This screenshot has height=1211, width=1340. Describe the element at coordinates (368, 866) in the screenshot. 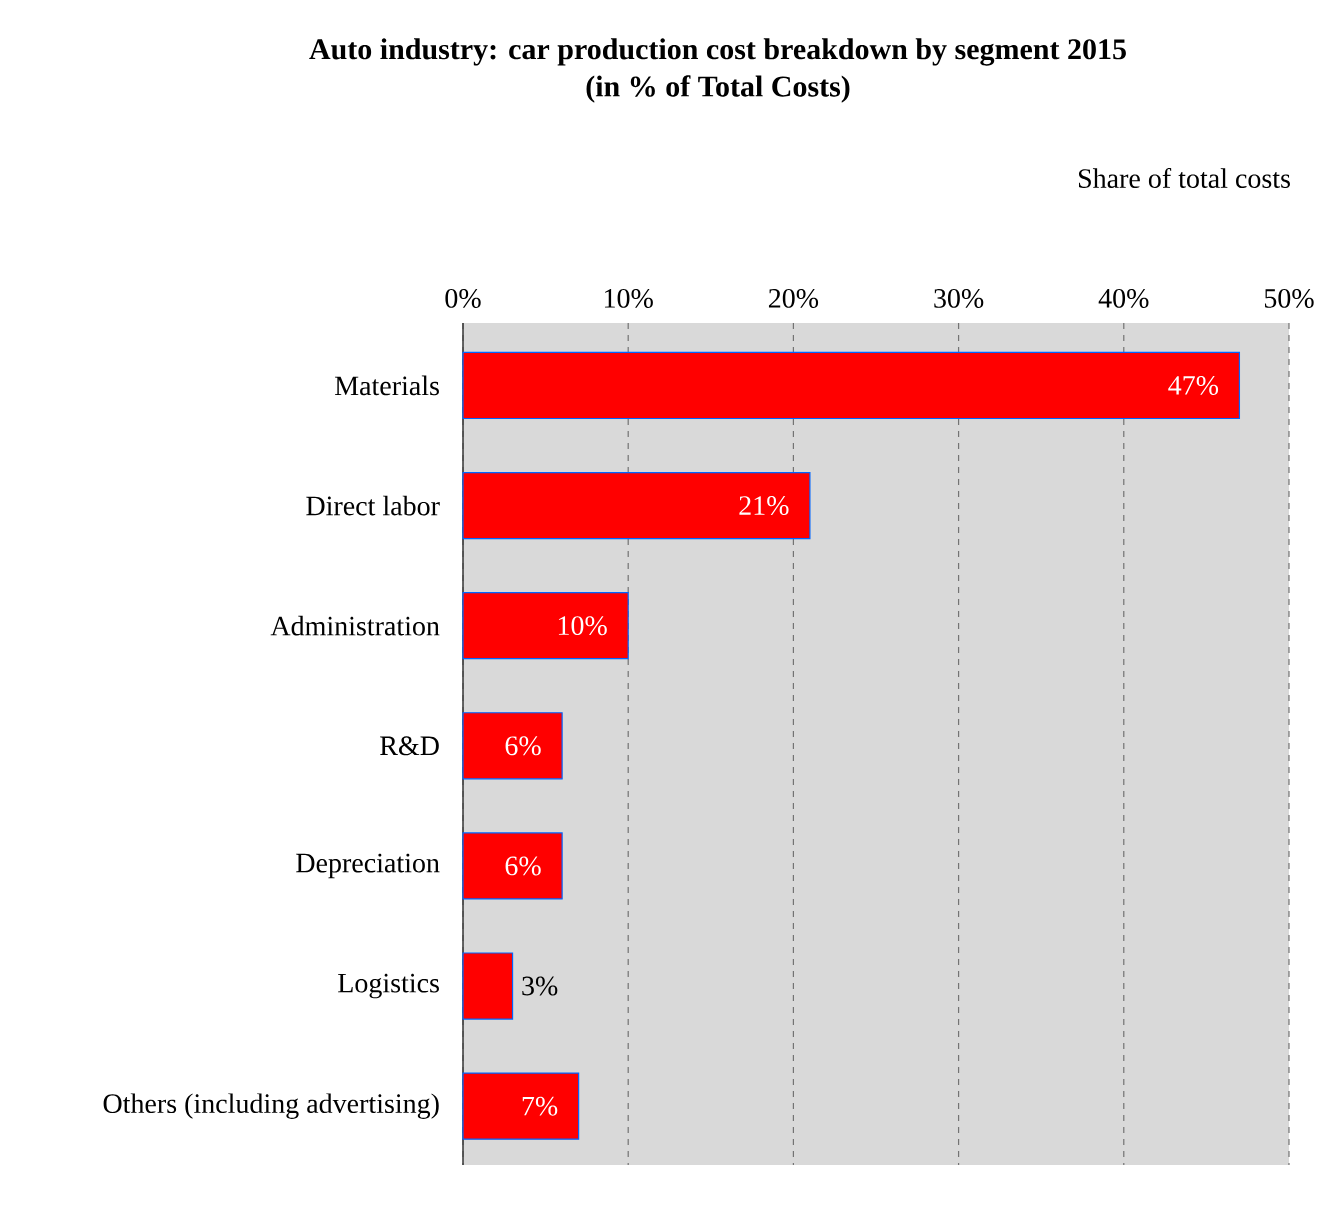

I see `y-tick-label: Depreciation` at that location.